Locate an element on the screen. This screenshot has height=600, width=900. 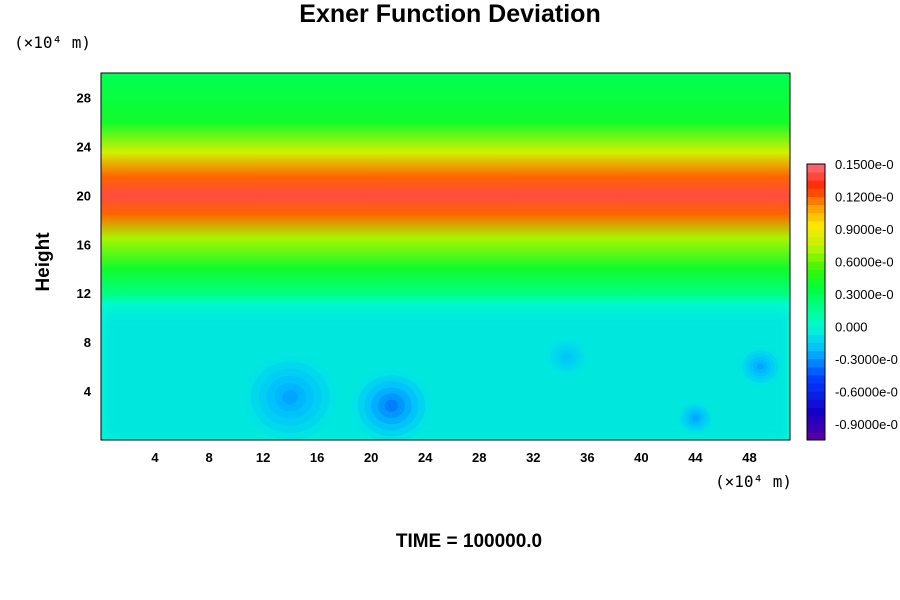
colorbar is located at coordinates (816, 302).